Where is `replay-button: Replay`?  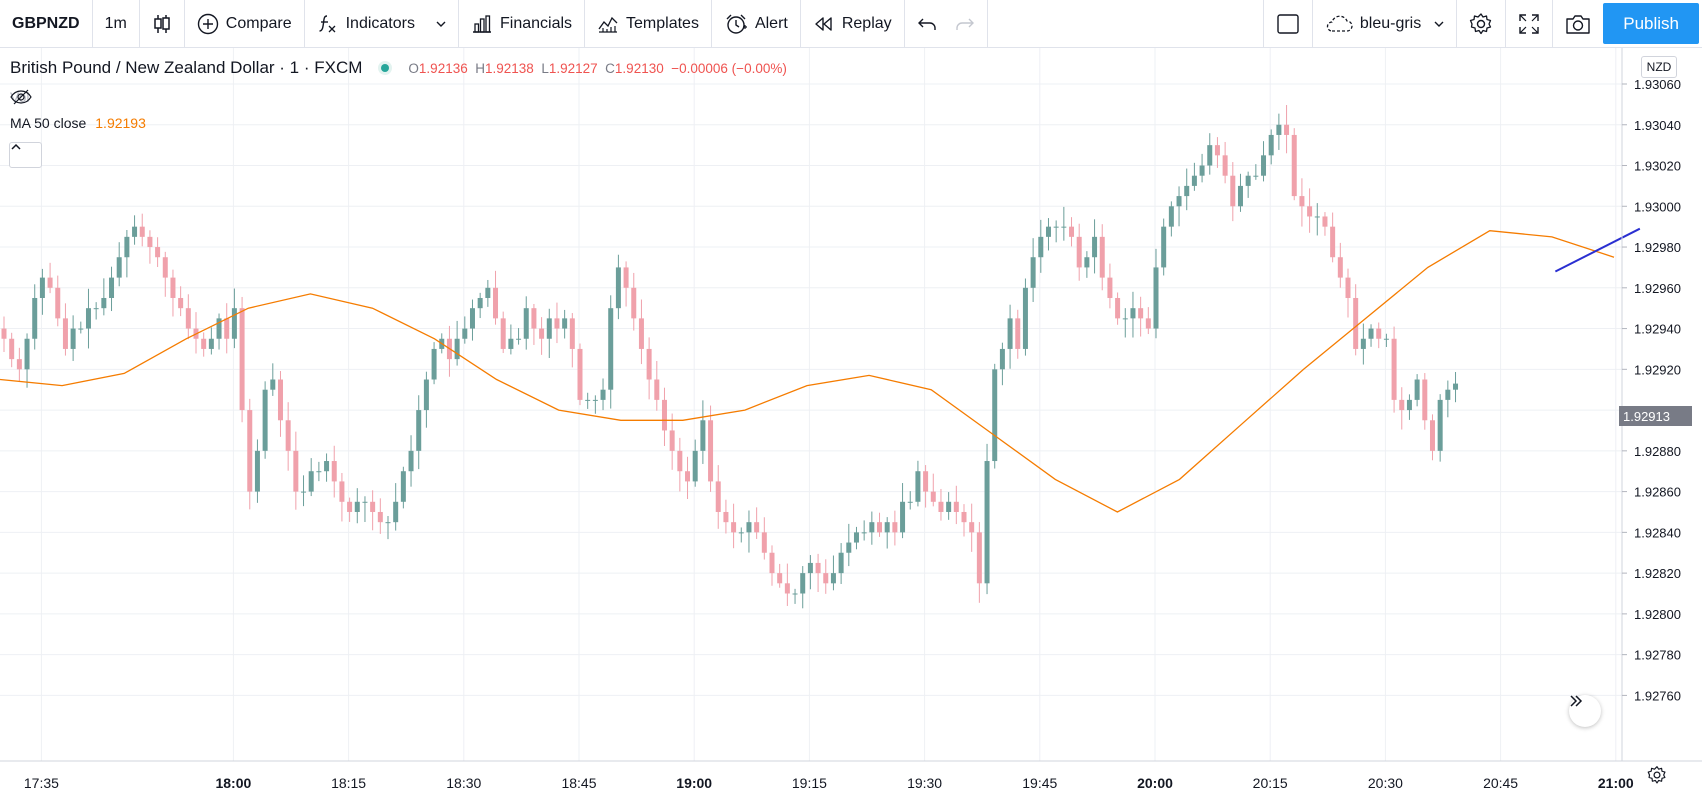
replay-button: Replay is located at coordinates (853, 23).